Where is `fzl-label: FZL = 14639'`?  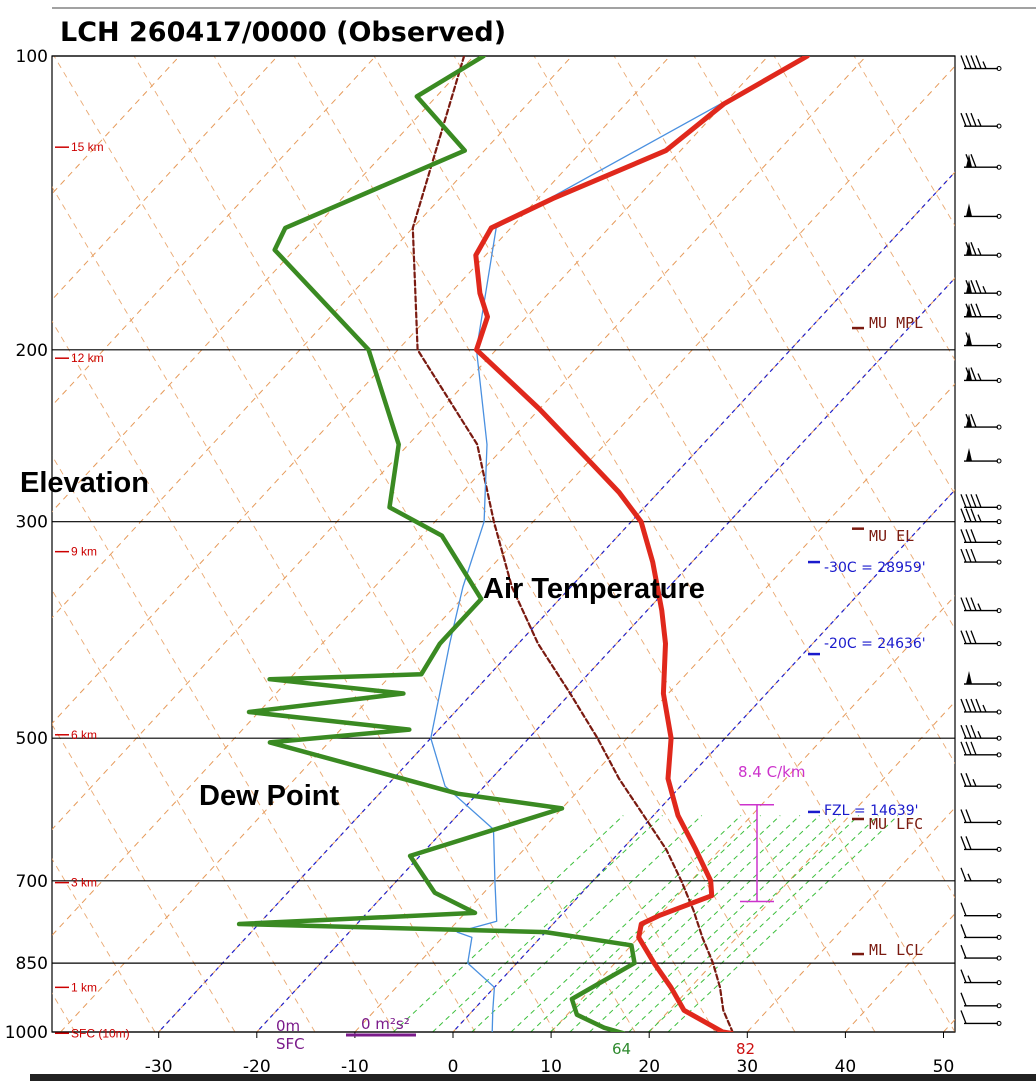 fzl-label: FZL = 14639' is located at coordinates (871, 811).